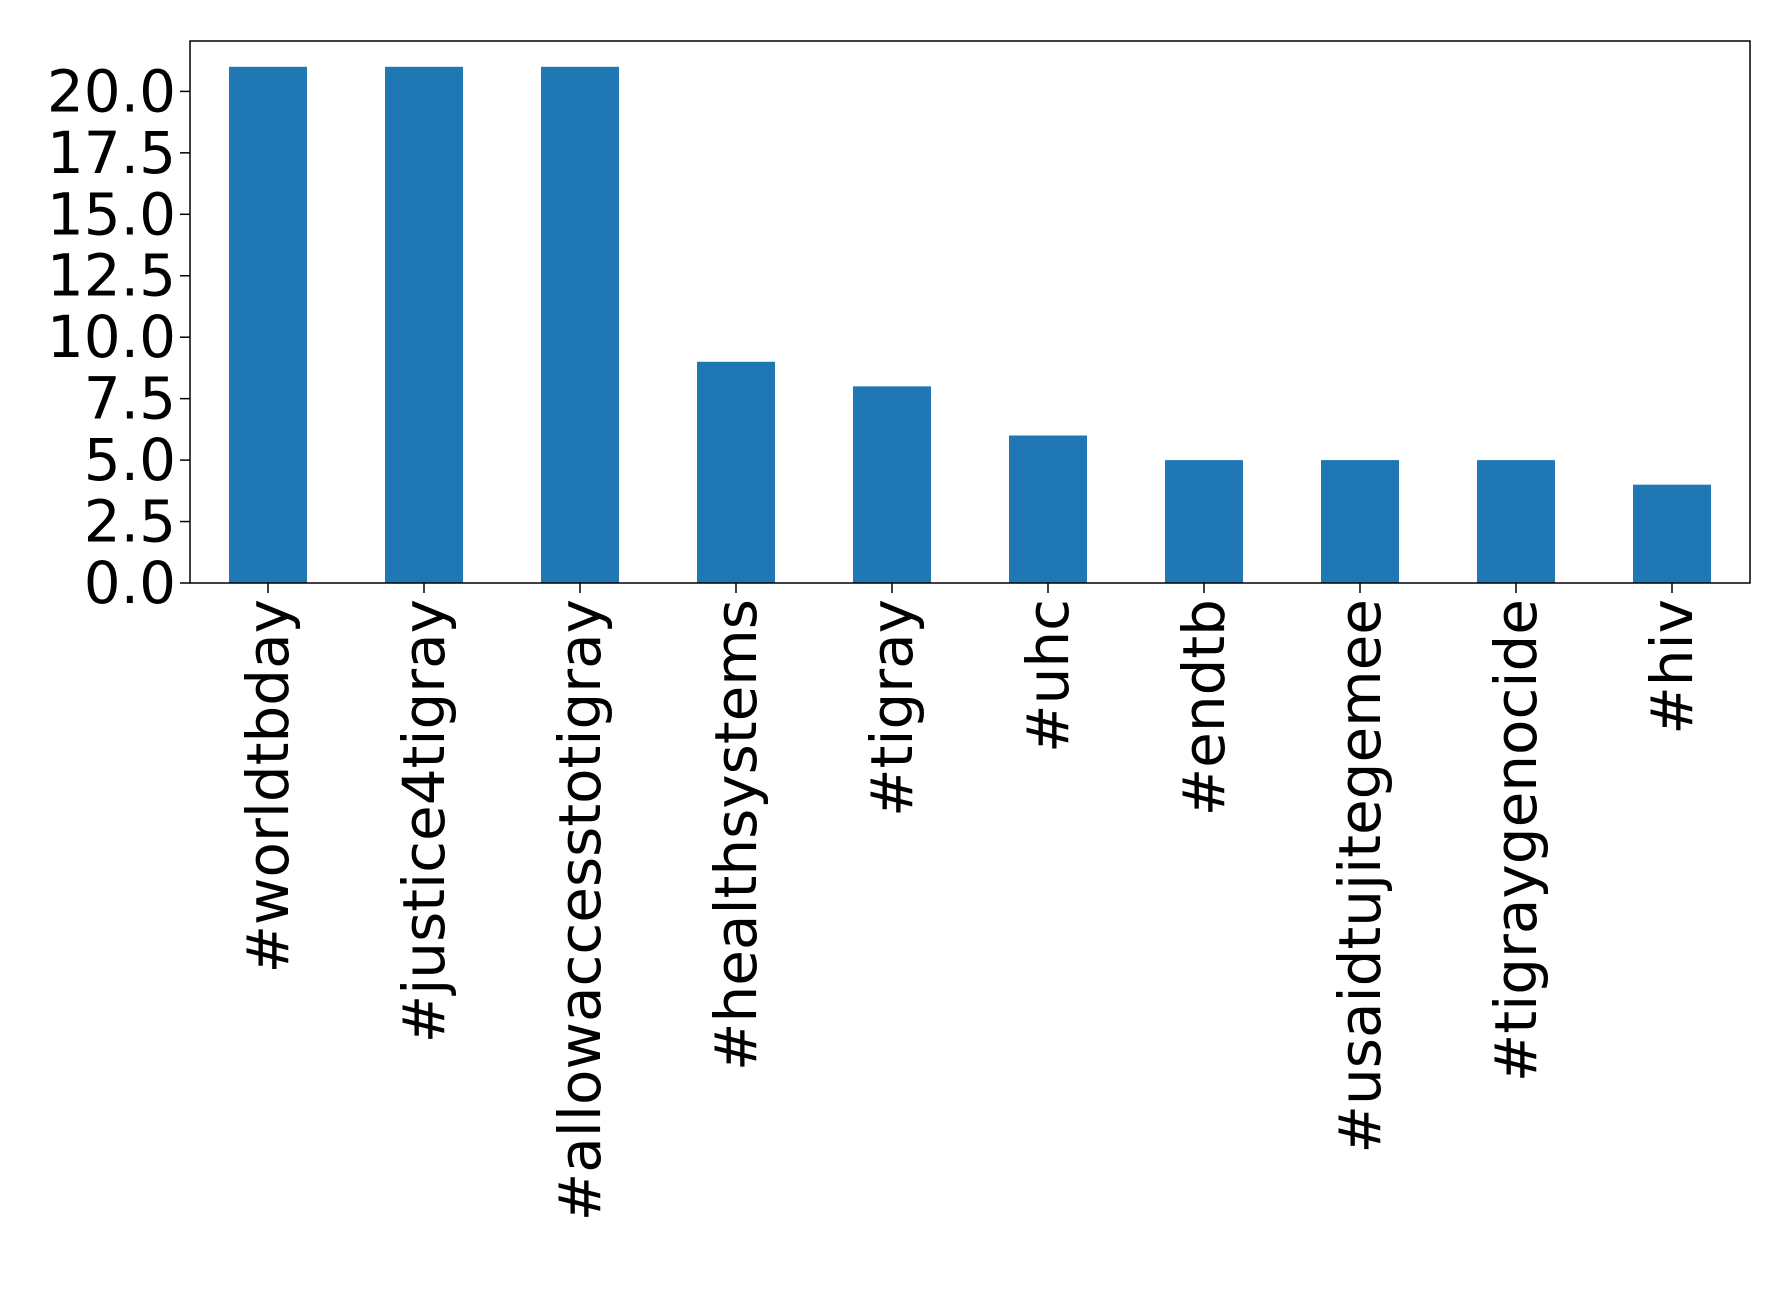 The image size is (1778, 1304). Describe the element at coordinates (111, 337) in the screenshot. I see `y-tick-label: 10.0` at that location.